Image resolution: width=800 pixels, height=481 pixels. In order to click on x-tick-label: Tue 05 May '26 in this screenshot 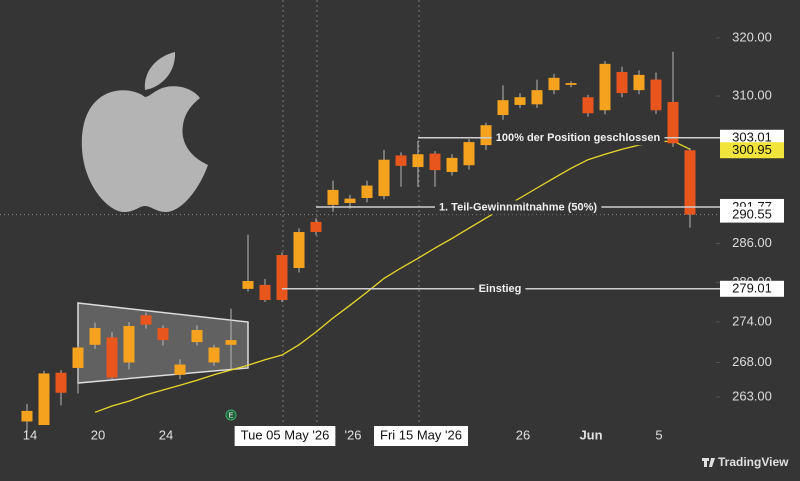, I will do `click(285, 434)`.